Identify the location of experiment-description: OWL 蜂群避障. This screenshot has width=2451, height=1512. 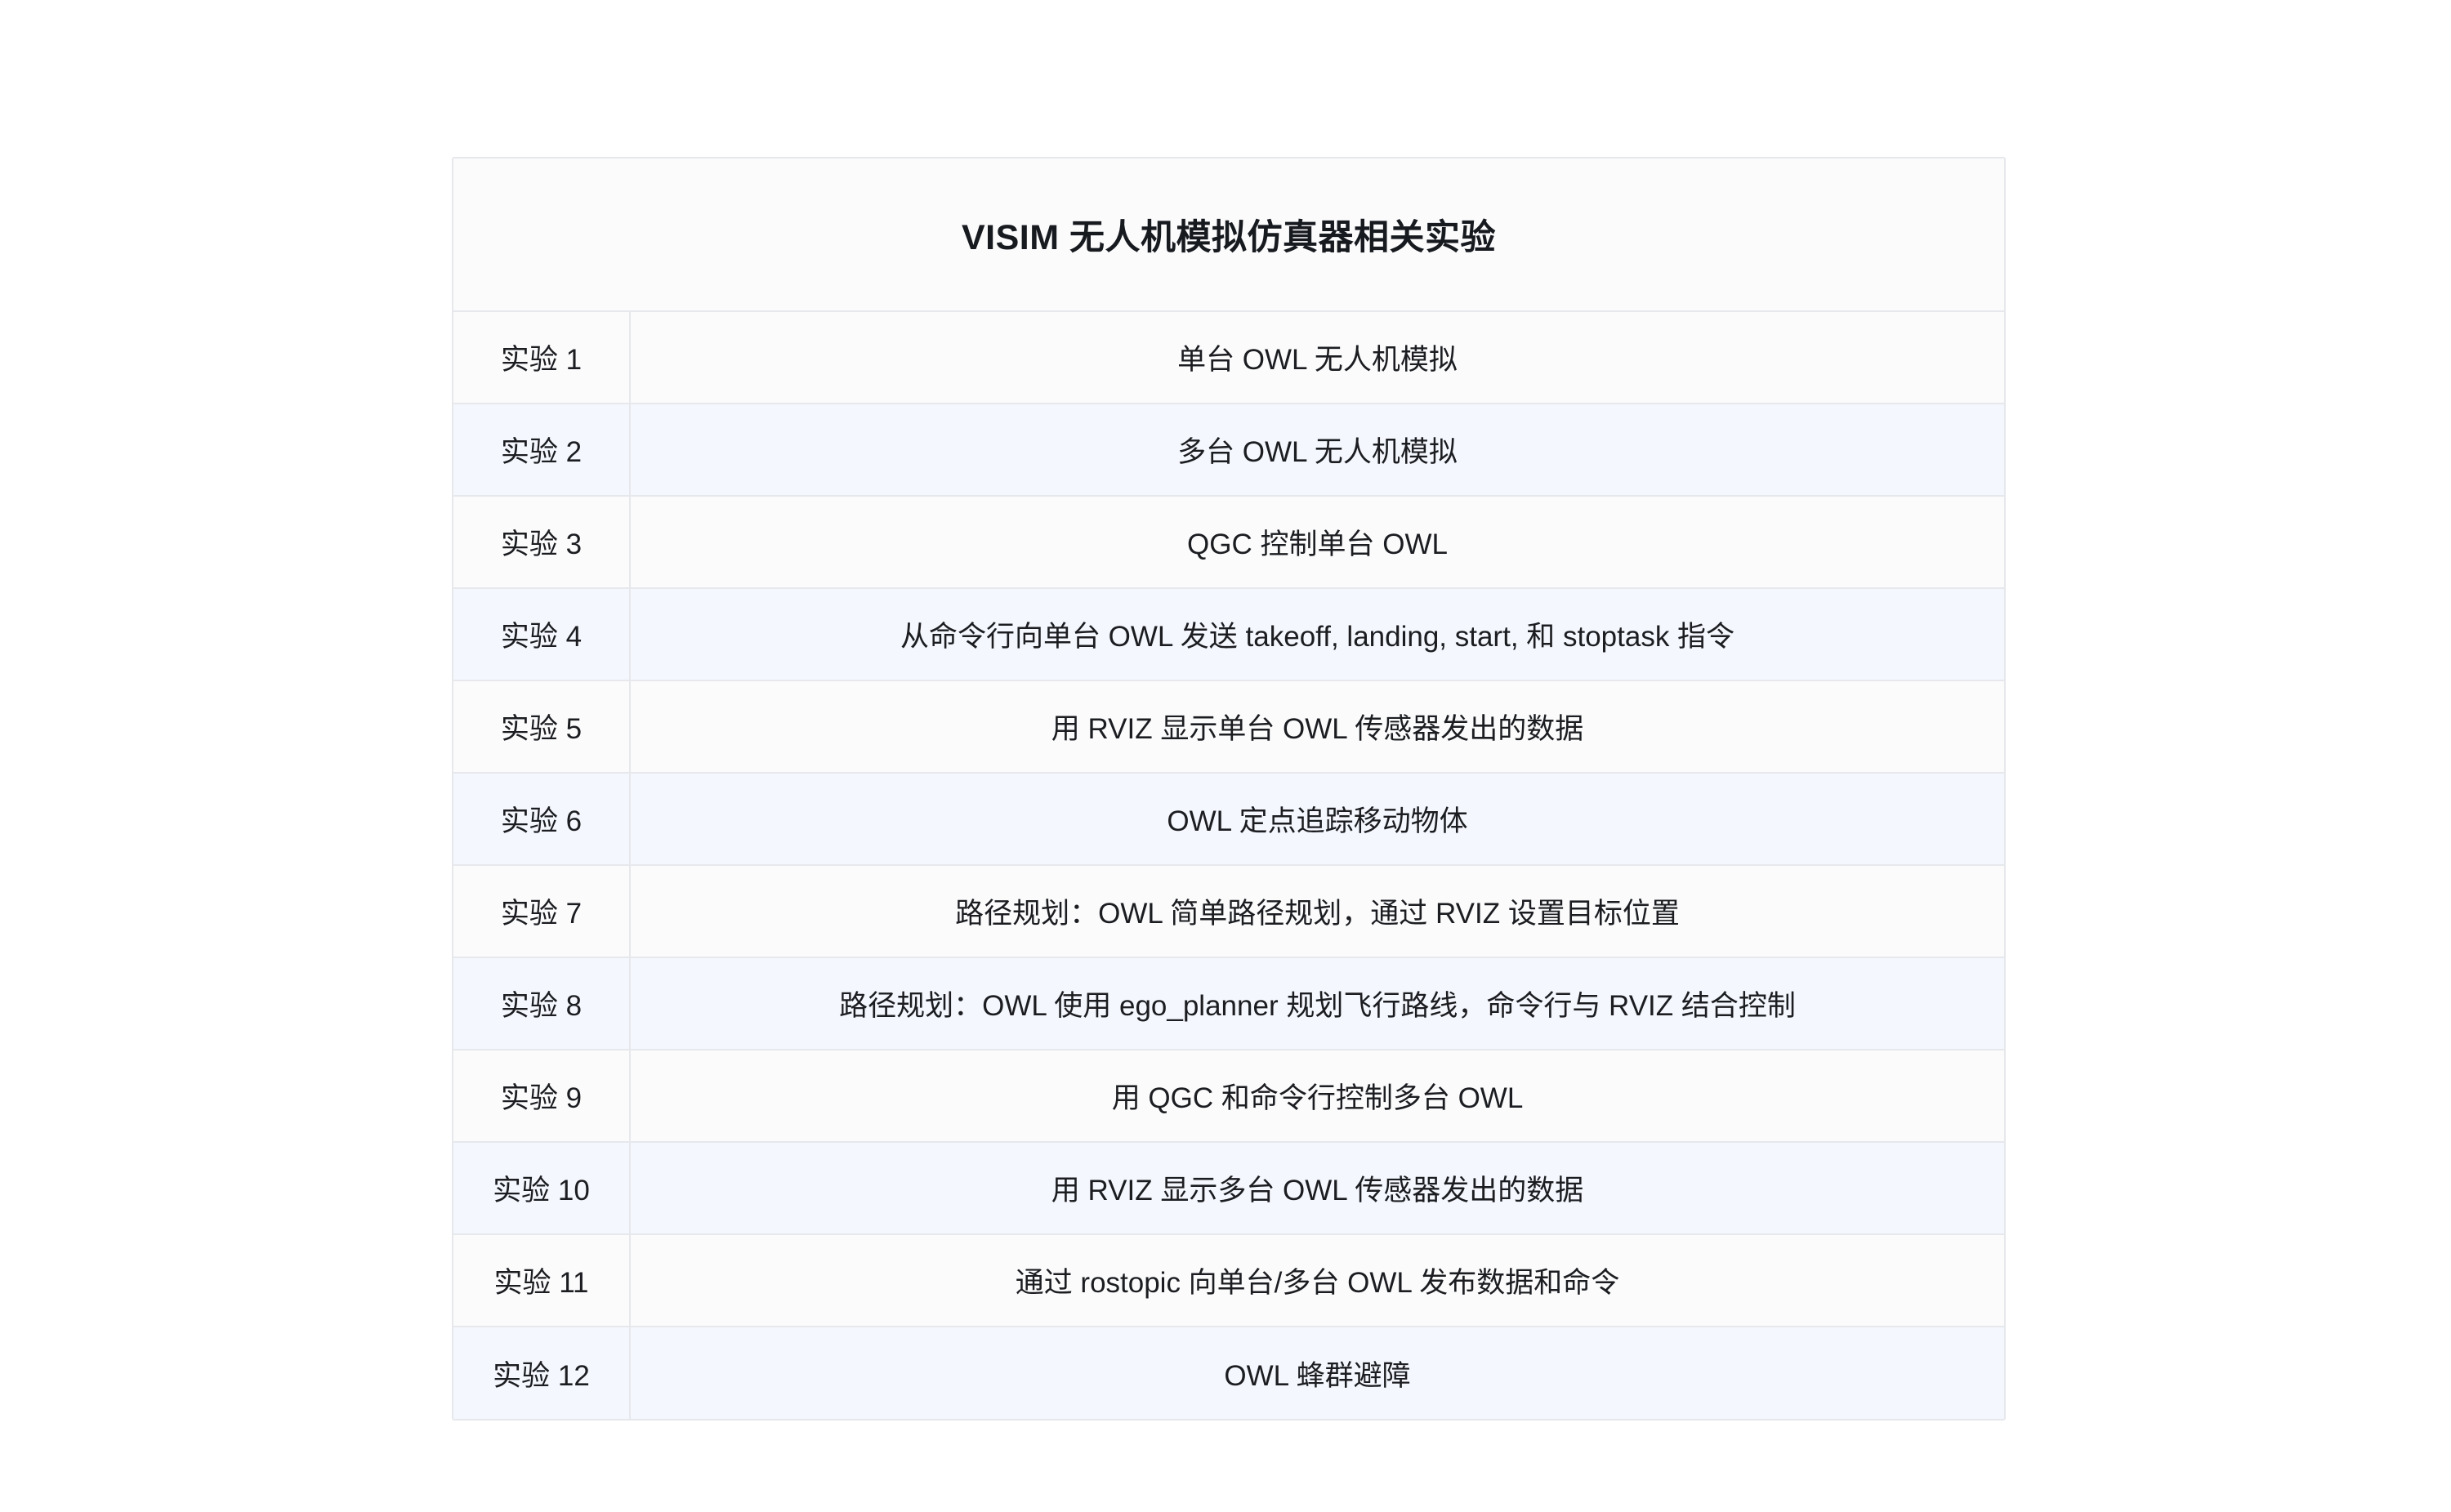
(1317, 1373).